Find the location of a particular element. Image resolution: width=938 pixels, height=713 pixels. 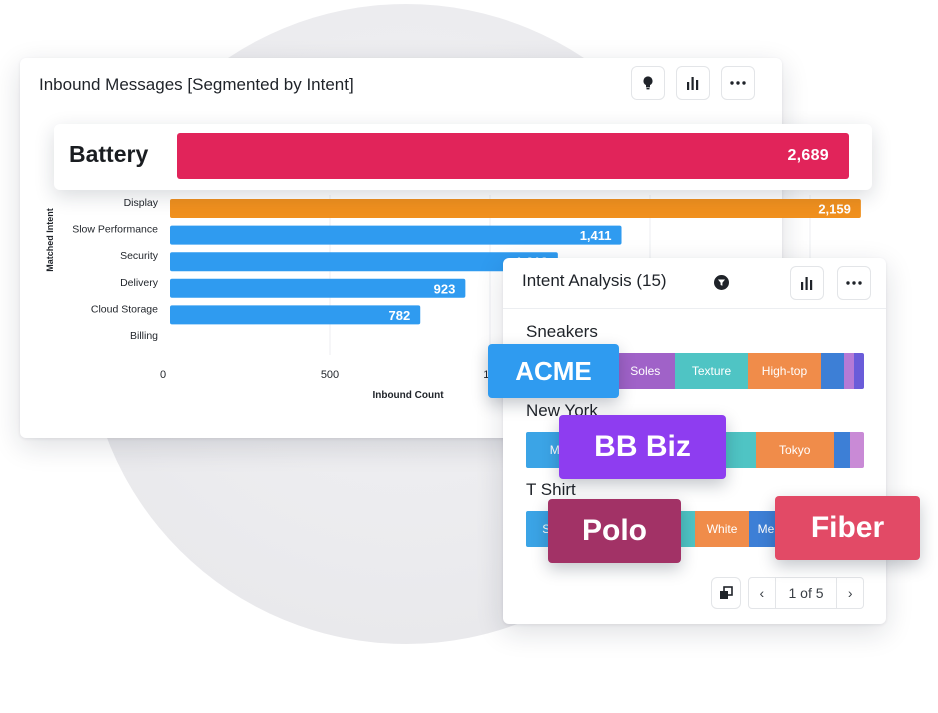

row-label-t-shirt: T Shirt is located at coordinates (551, 489).